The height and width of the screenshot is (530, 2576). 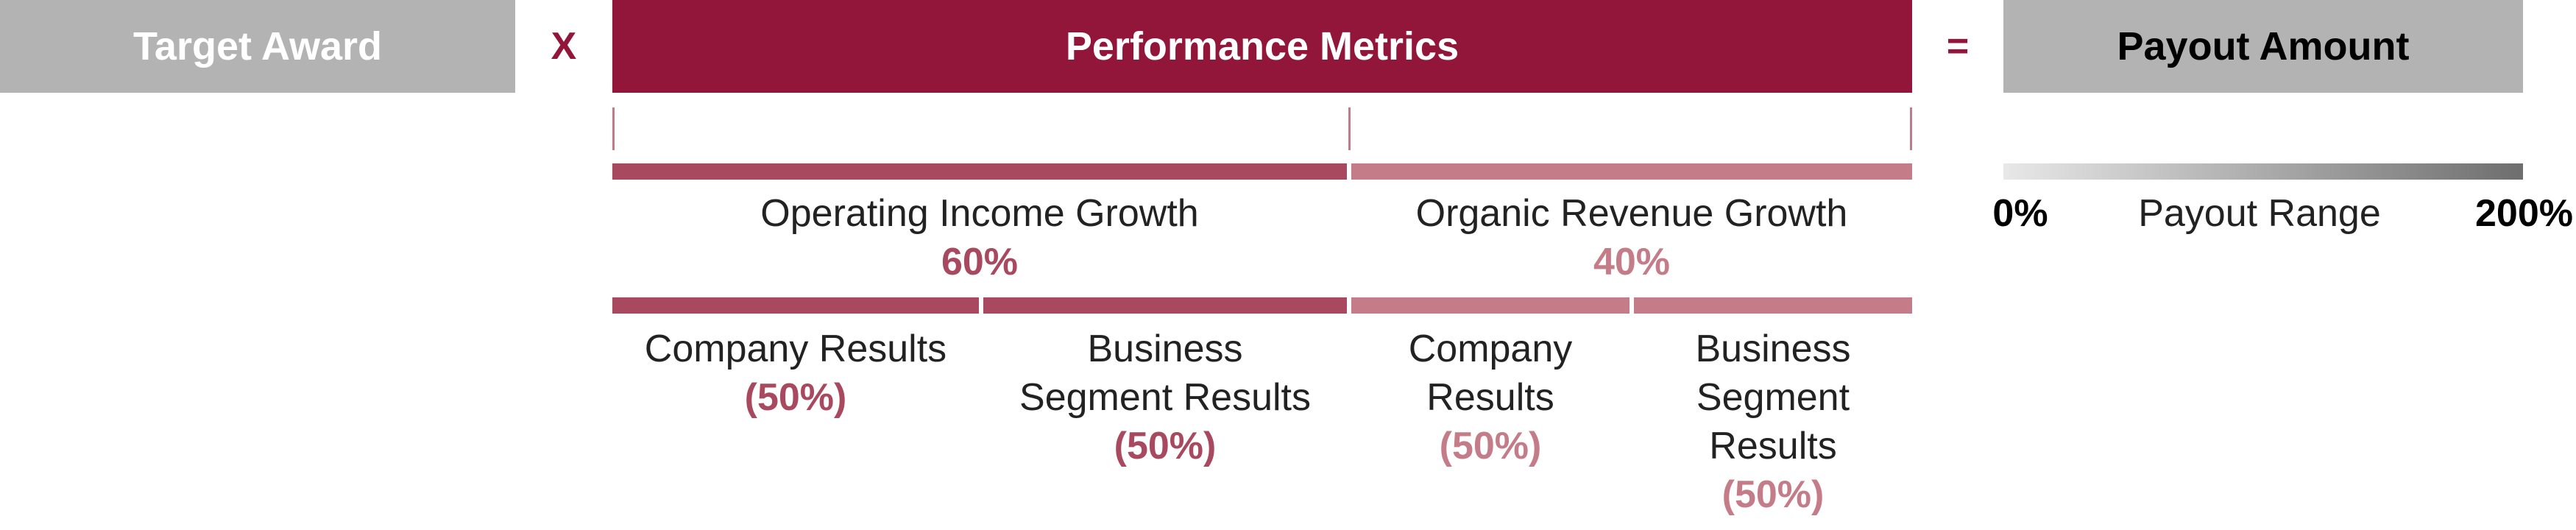 I want to click on oi-segment-weight: (50%), so click(x=1165, y=446).